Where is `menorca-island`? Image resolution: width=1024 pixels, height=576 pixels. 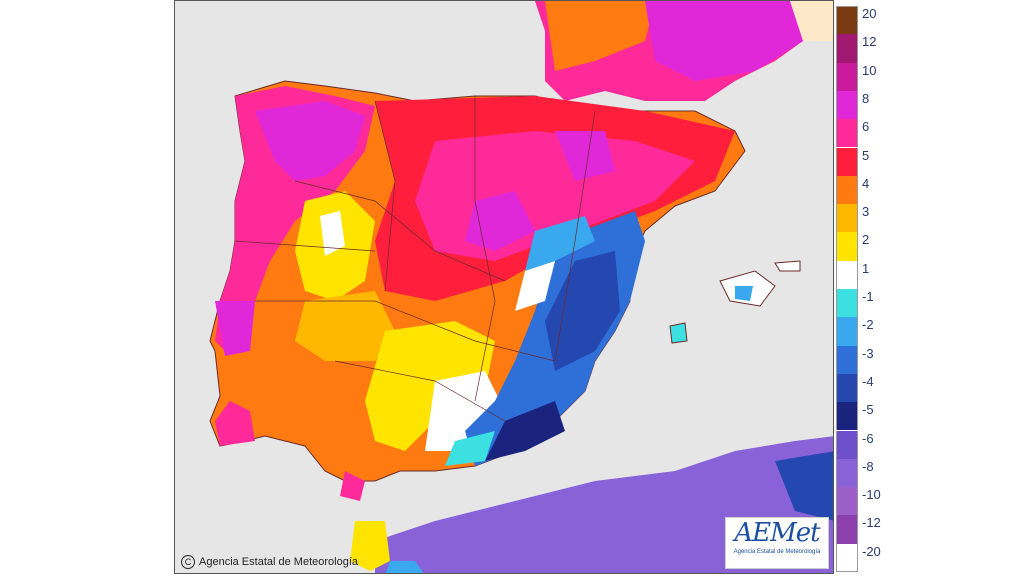
menorca-island is located at coordinates (787, 266).